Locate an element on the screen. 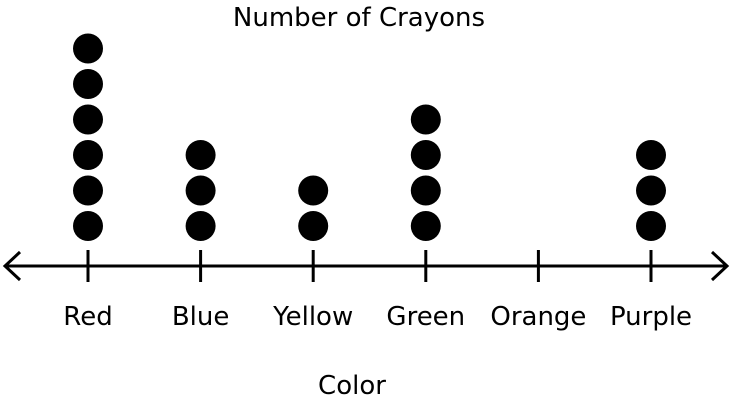  chart-title: Number of Crayons is located at coordinates (359, 18).